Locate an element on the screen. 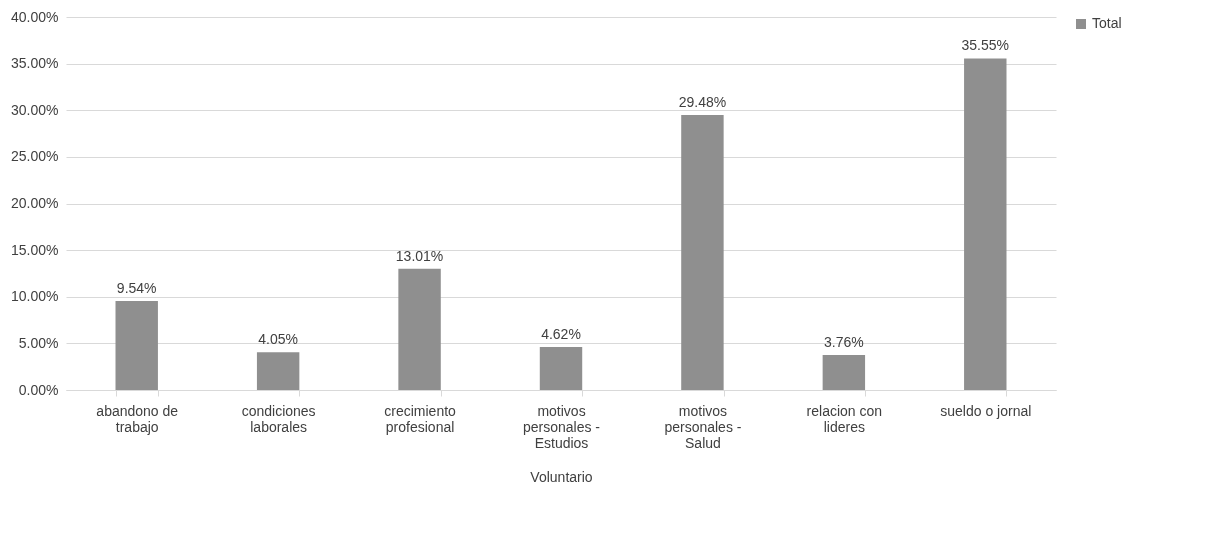 The height and width of the screenshot is (538, 1229). data-label: 13.01% is located at coordinates (419, 255).